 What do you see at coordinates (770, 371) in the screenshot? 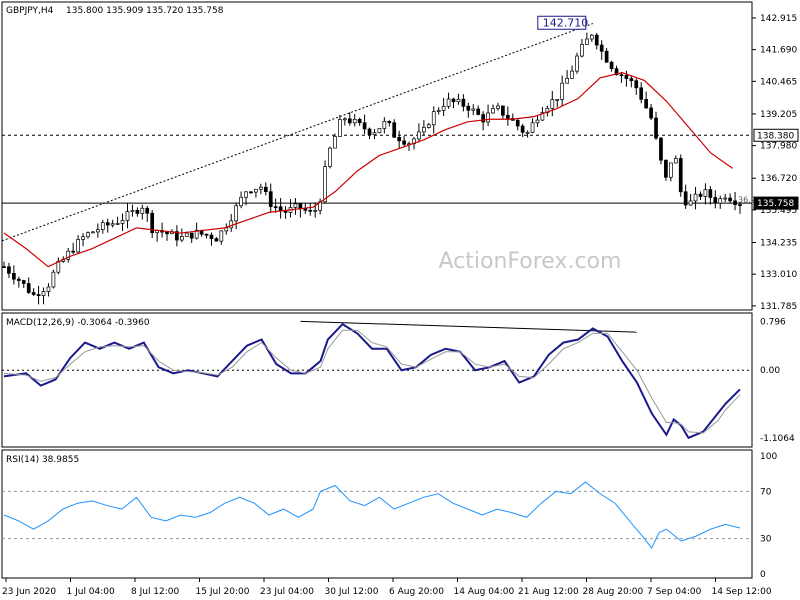
I see `macd-ytick-label: 0.00` at bounding box center [770, 371].